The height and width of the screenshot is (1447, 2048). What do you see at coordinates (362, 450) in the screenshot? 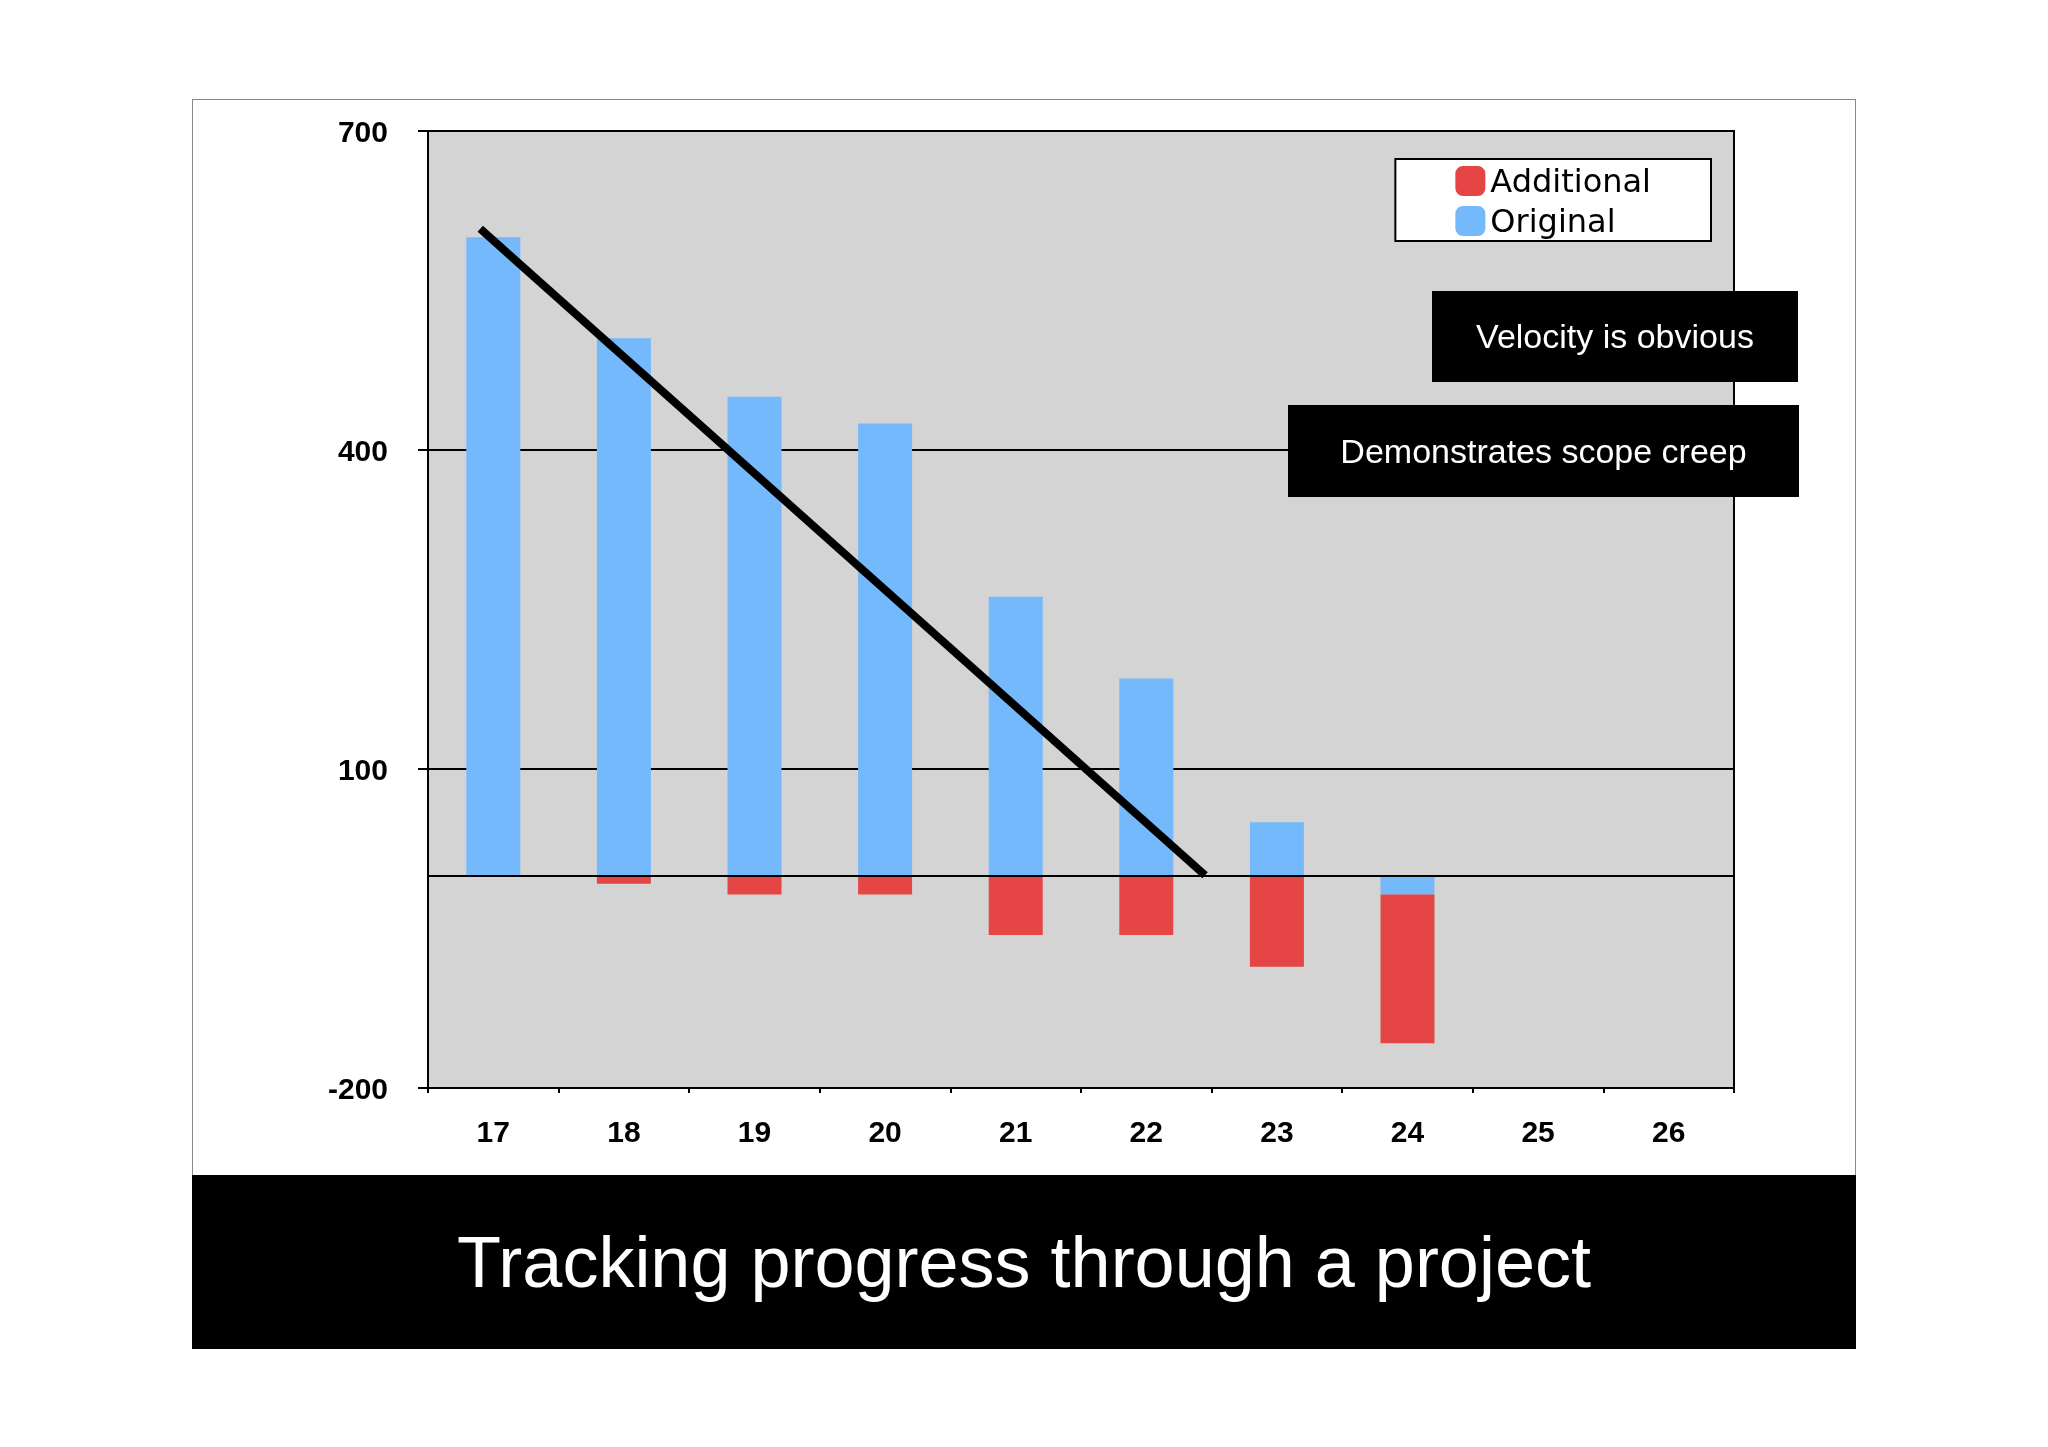
I see `y-tick-label: 400` at bounding box center [362, 450].